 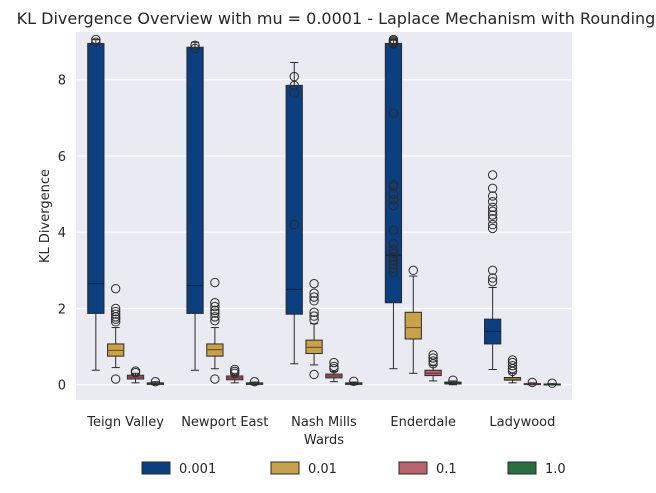 What do you see at coordinates (62, 81) in the screenshot?
I see `y-tick-label: 8` at bounding box center [62, 81].